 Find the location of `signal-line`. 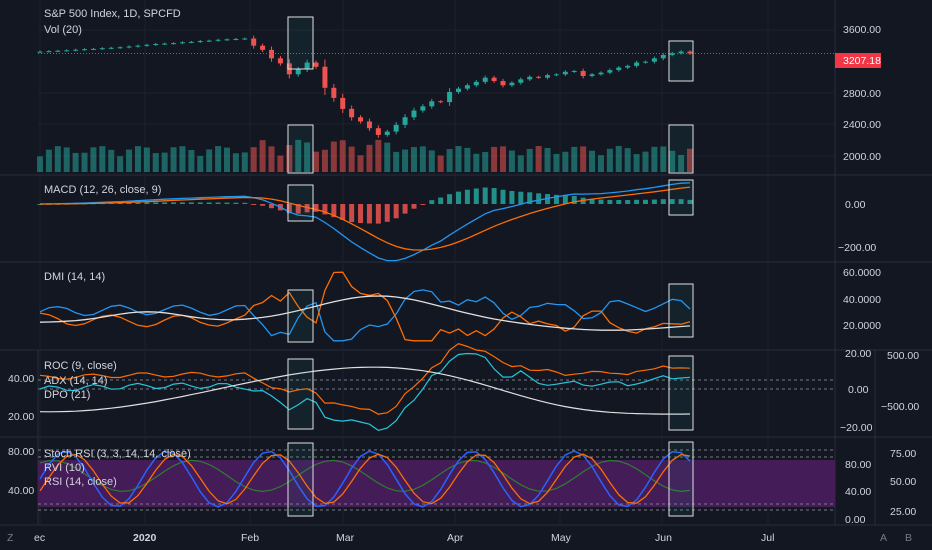

signal-line is located at coordinates (365, 218).